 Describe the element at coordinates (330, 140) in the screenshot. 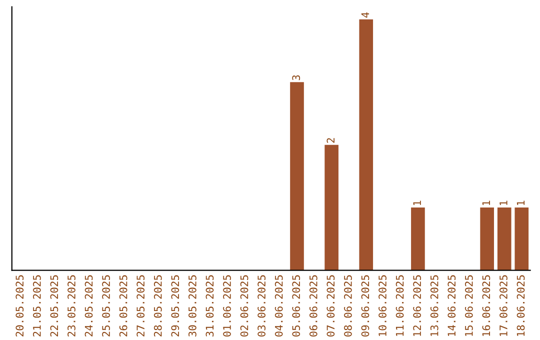

I see `data-label: 2` at that location.